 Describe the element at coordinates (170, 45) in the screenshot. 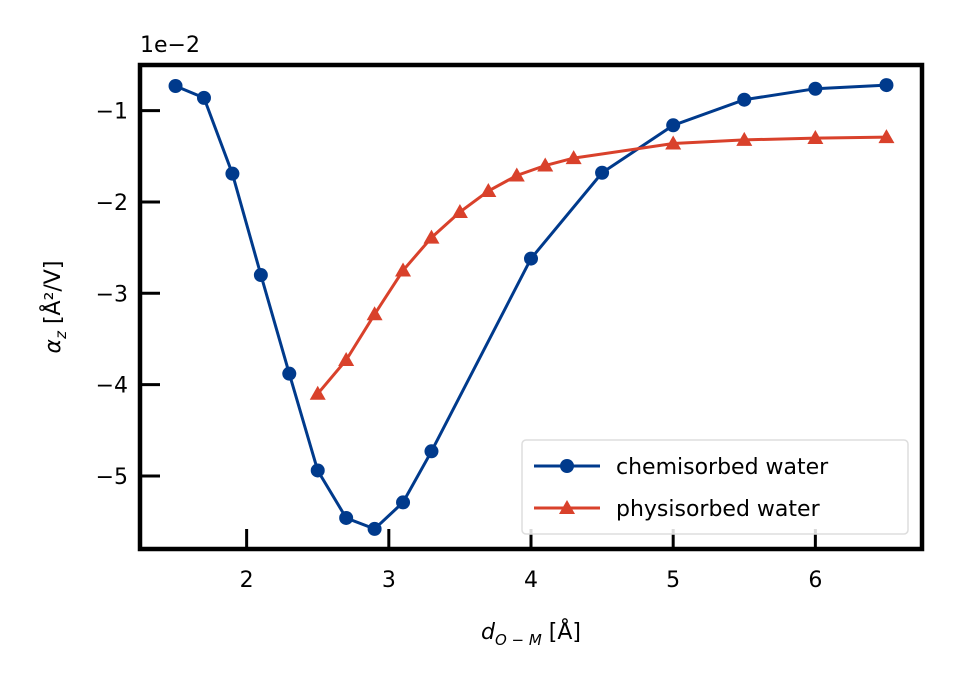

I see `y-multiplier-label: 1e−2` at that location.